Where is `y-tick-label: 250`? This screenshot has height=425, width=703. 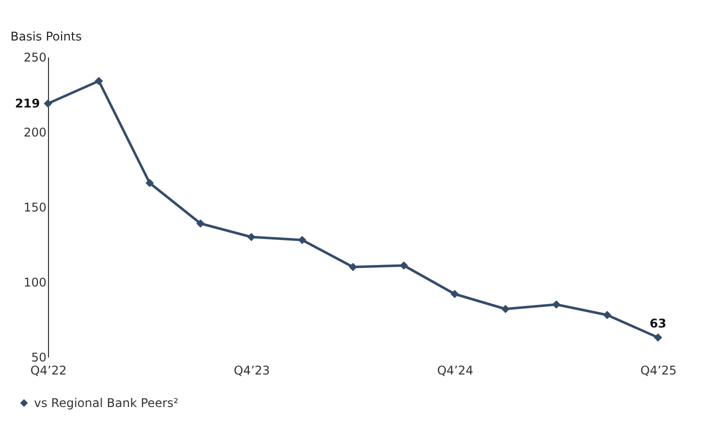 y-tick-label: 250 is located at coordinates (35, 57).